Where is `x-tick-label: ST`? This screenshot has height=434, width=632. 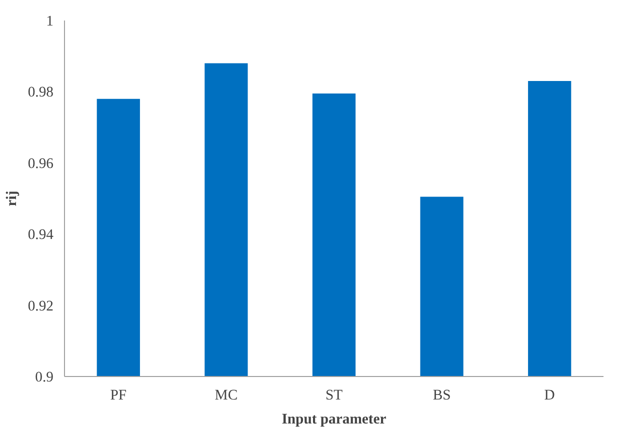 x-tick-label: ST is located at coordinates (334, 396).